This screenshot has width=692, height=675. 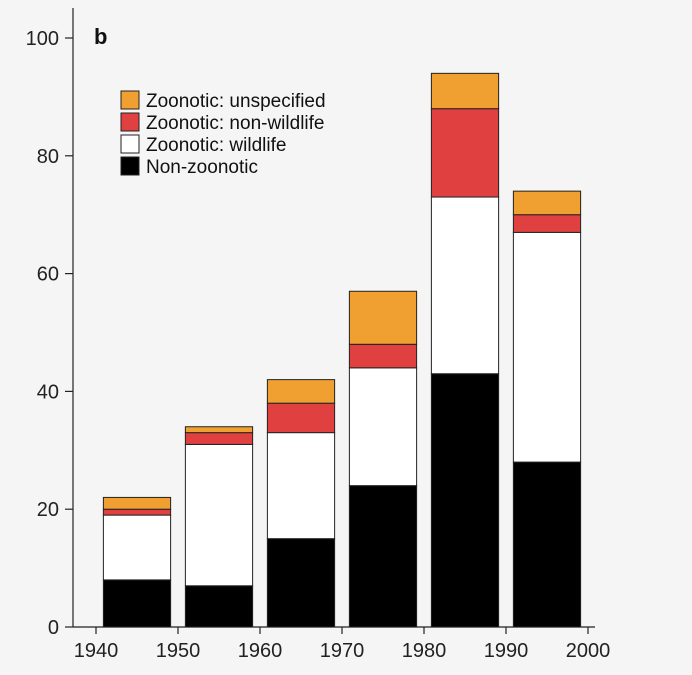 I want to click on x-tick-label: 2000, so click(x=588, y=651).